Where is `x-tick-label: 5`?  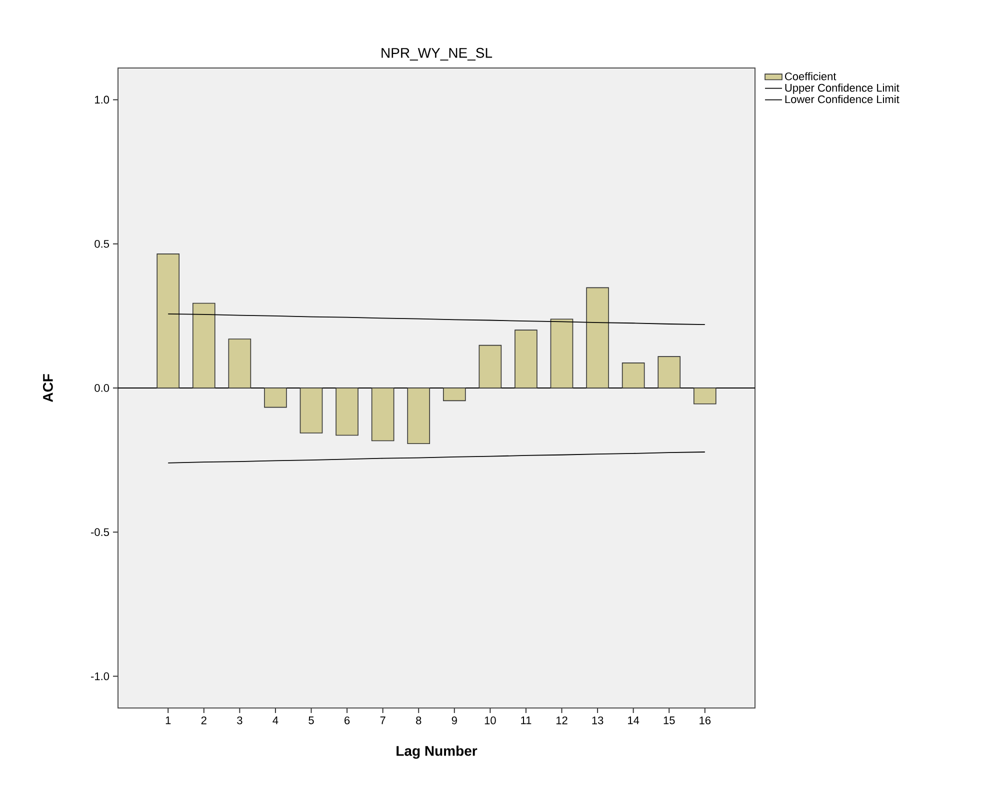 x-tick-label: 5 is located at coordinates (311, 720).